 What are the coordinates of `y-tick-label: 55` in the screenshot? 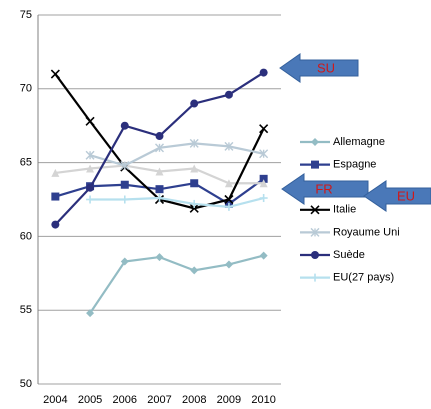 It's located at (26, 310).